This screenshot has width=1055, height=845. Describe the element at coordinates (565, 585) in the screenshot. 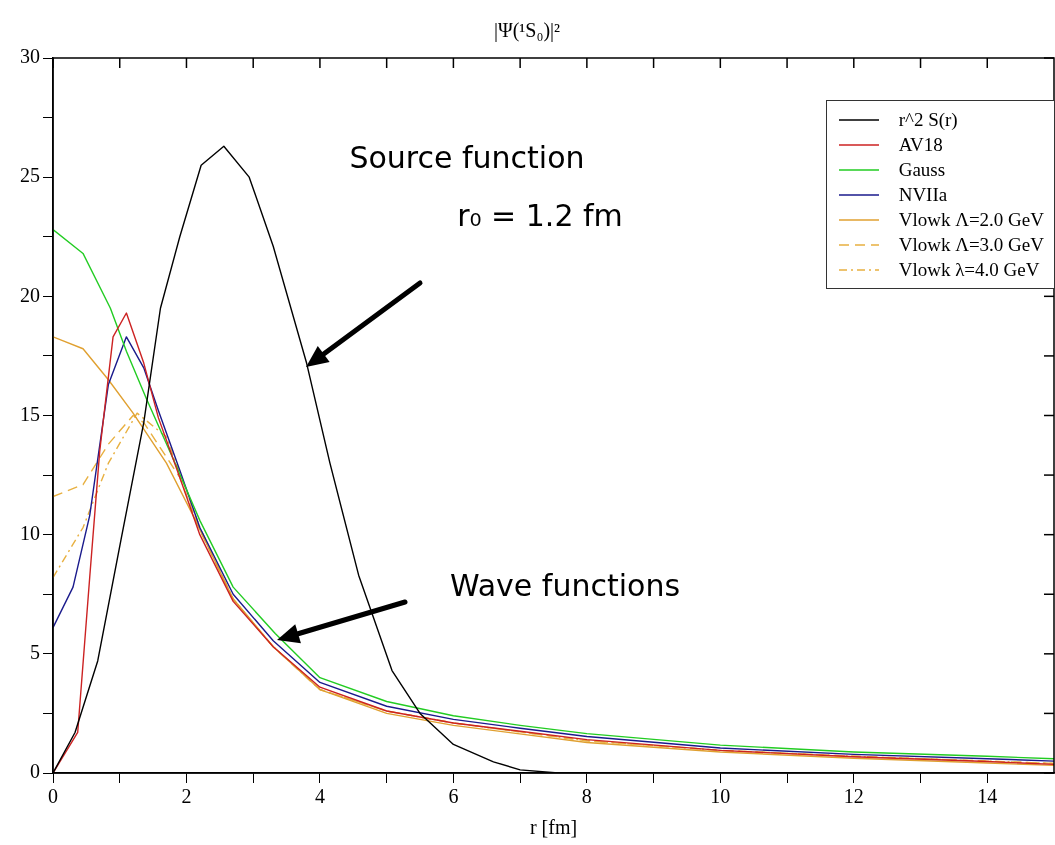

I see `annotation: Wave functions` at that location.